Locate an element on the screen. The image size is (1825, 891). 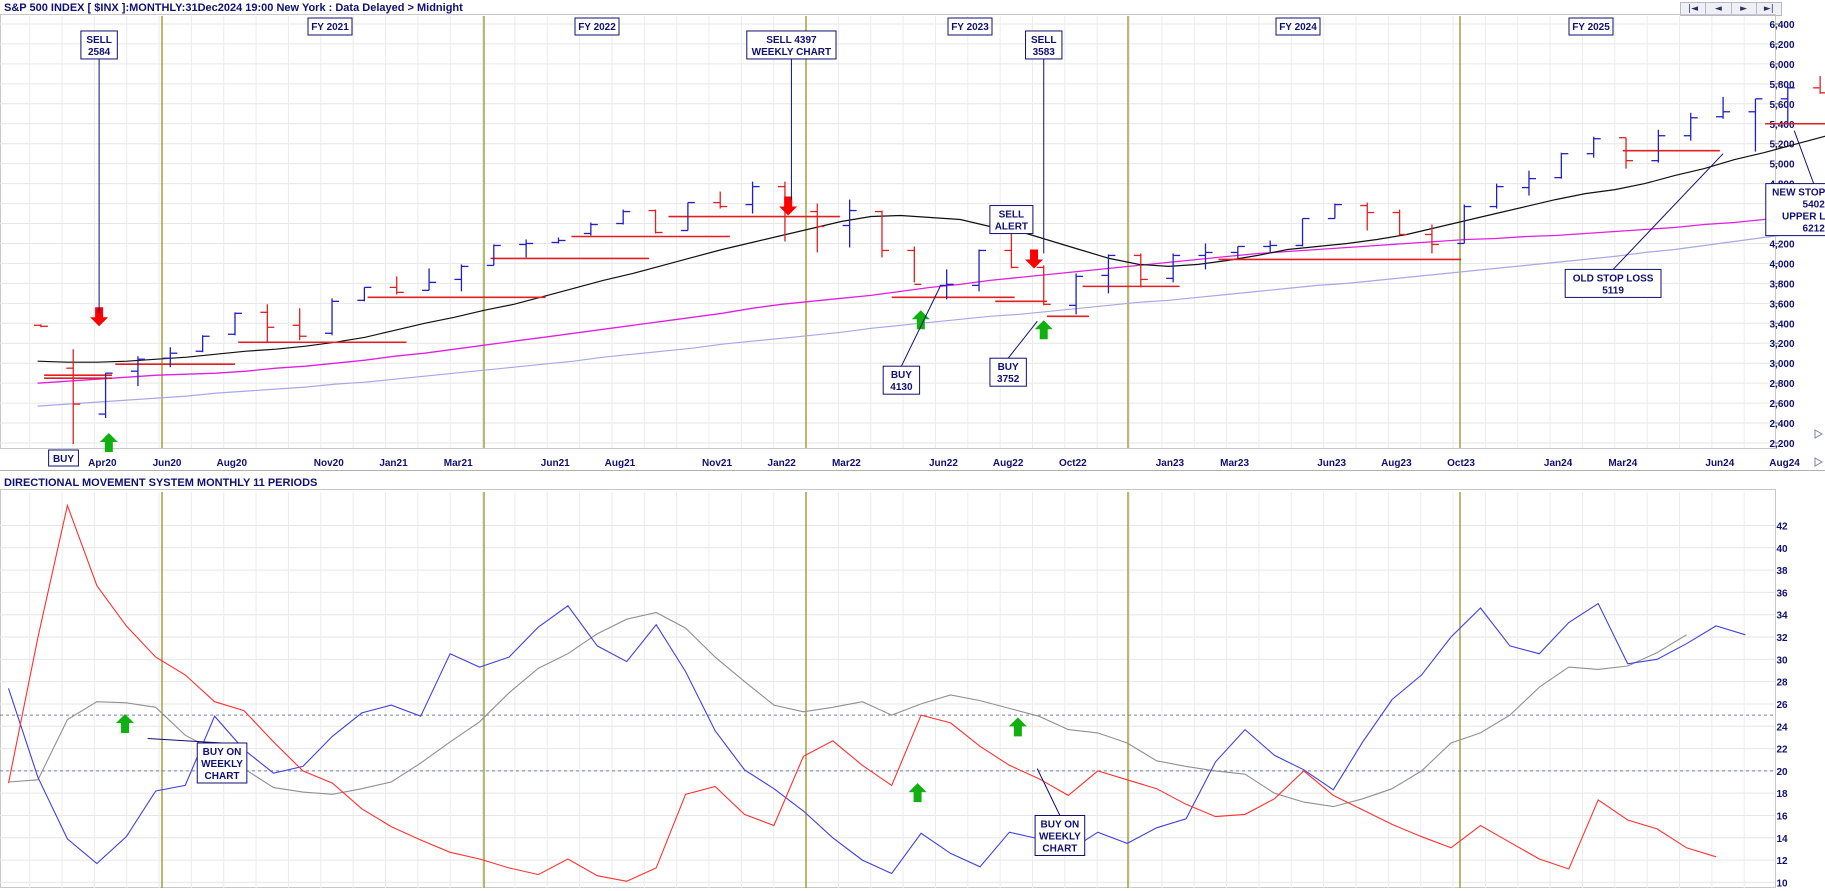
annotation-text: 3583 is located at coordinates (1044, 52).